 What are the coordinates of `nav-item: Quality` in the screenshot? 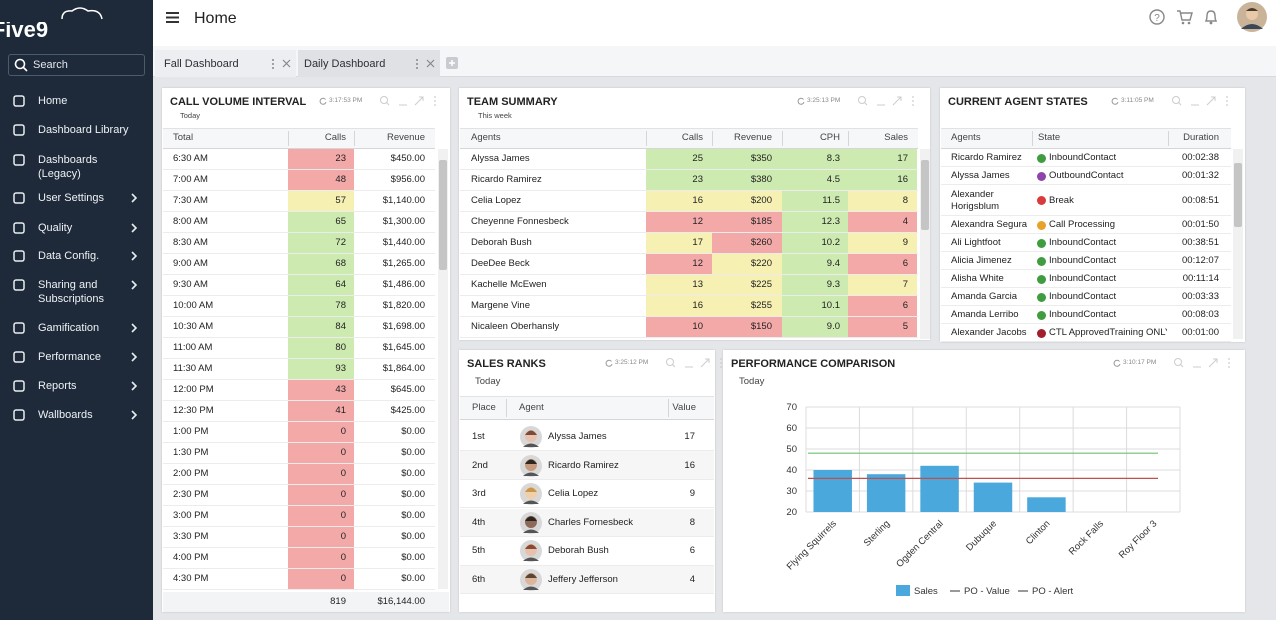 It's located at (55, 228).